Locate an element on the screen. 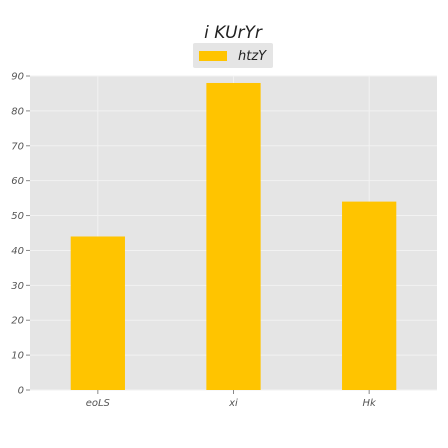 The height and width of the screenshot is (448, 448). y-tick-label: 40 is located at coordinates (17, 251).